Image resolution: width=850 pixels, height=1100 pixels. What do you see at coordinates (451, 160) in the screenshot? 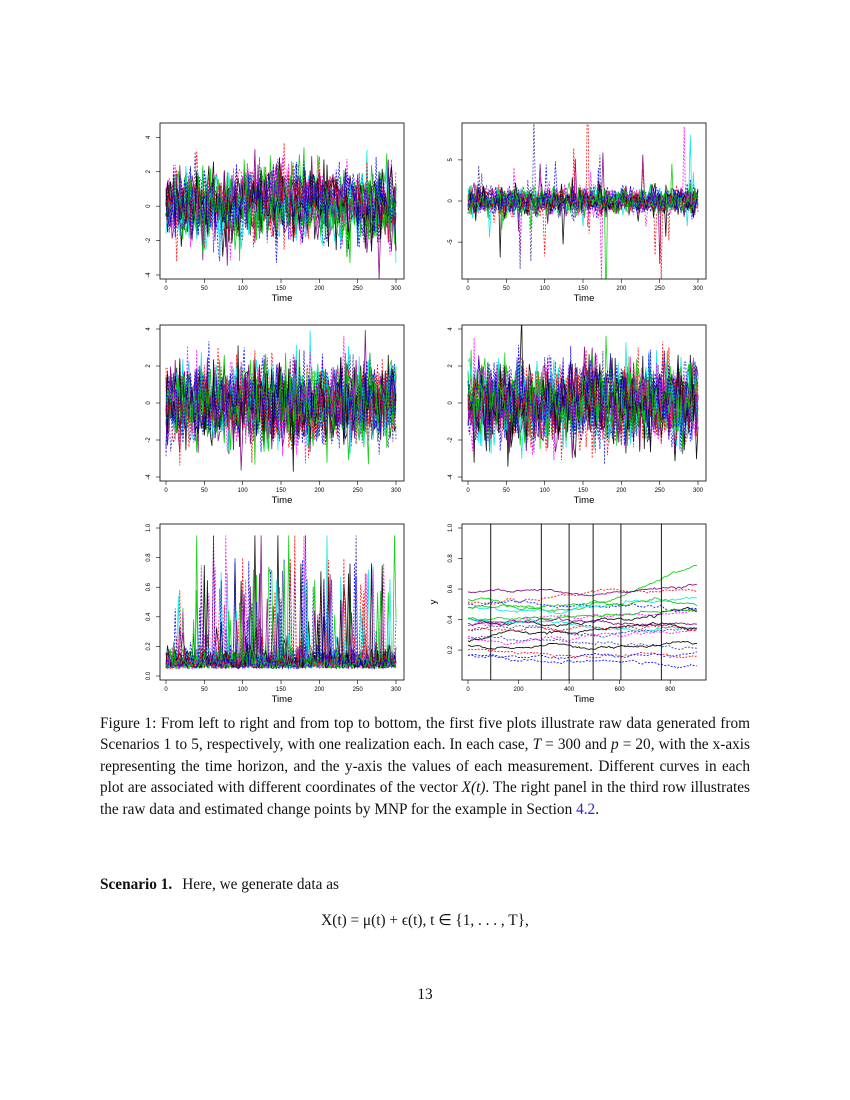
I see `y-tick-label: 5` at bounding box center [451, 160].